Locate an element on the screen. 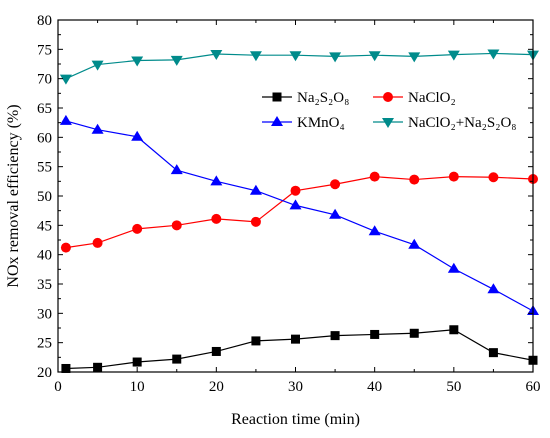  y-tick-label: 70 is located at coordinates (44, 80).